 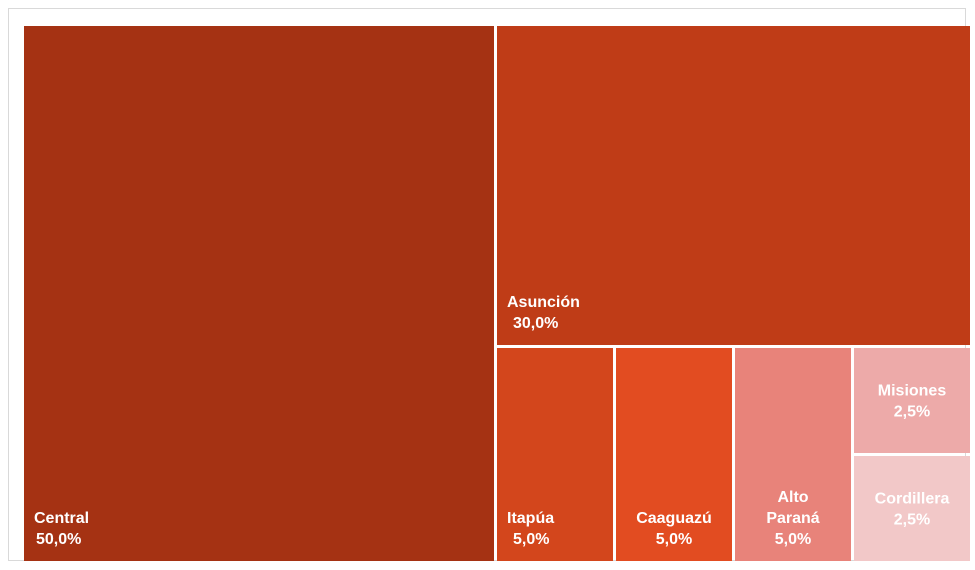 I want to click on tile-name-central: Central, so click(x=61, y=518).